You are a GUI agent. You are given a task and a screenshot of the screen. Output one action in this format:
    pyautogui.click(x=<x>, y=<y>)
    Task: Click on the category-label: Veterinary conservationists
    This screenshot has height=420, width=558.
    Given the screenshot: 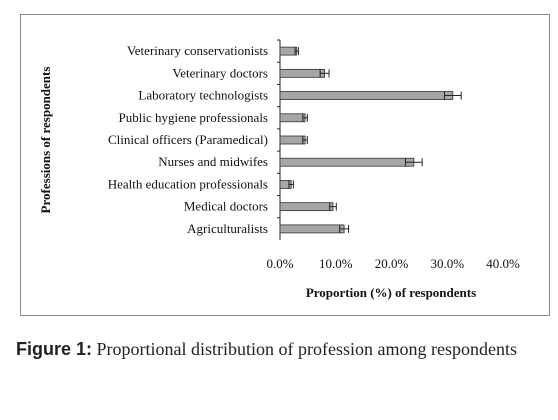 What is the action you would take?
    pyautogui.click(x=197, y=50)
    